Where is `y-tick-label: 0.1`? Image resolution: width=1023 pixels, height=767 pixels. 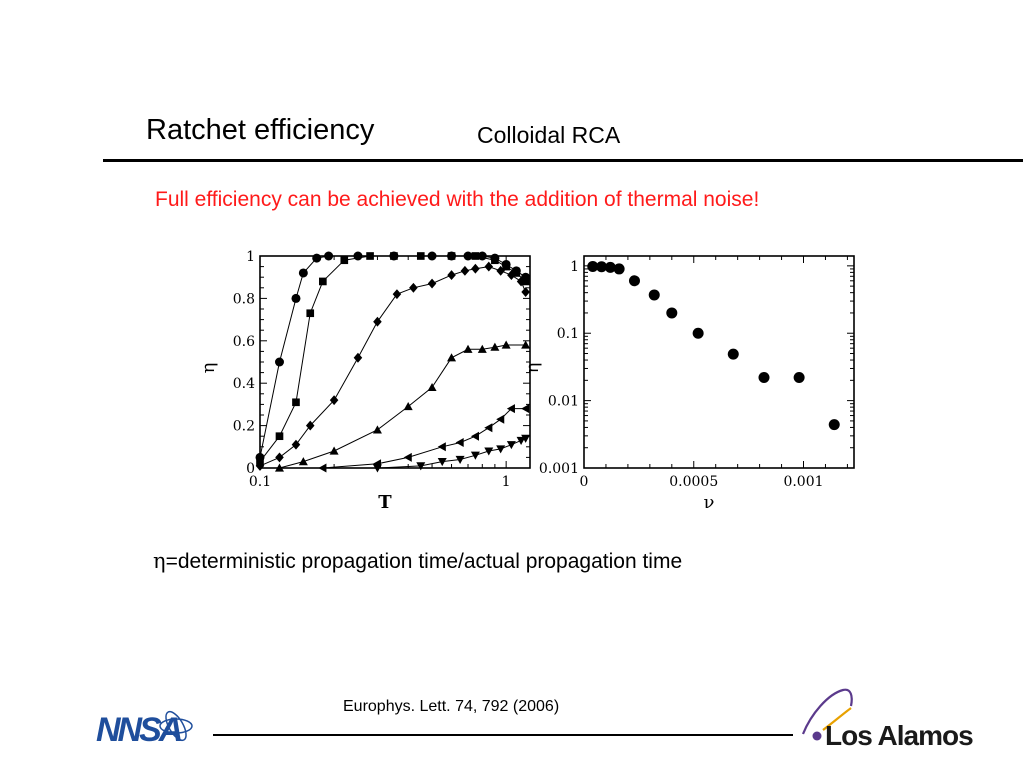
y-tick-label: 0.1 is located at coordinates (568, 334).